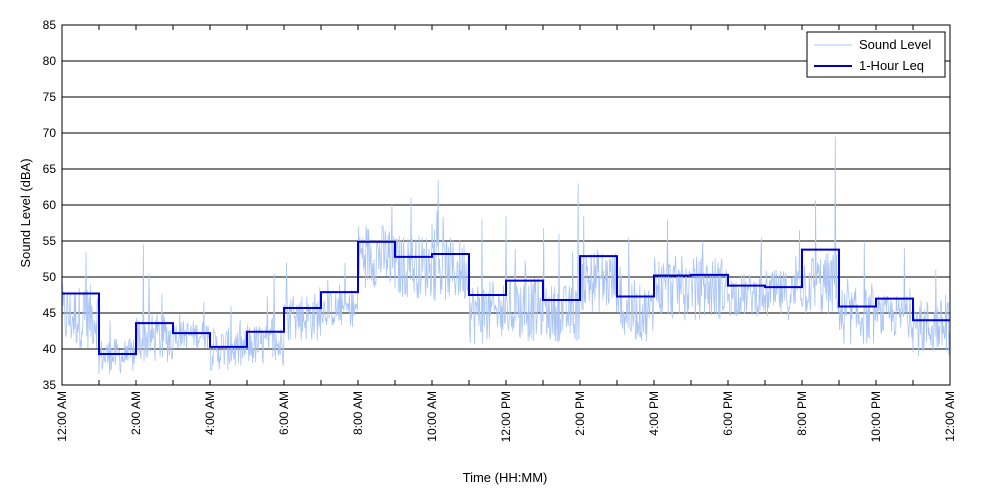 Image resolution: width=1000 pixels, height=500 pixels. I want to click on legend-box, so click(876, 54).